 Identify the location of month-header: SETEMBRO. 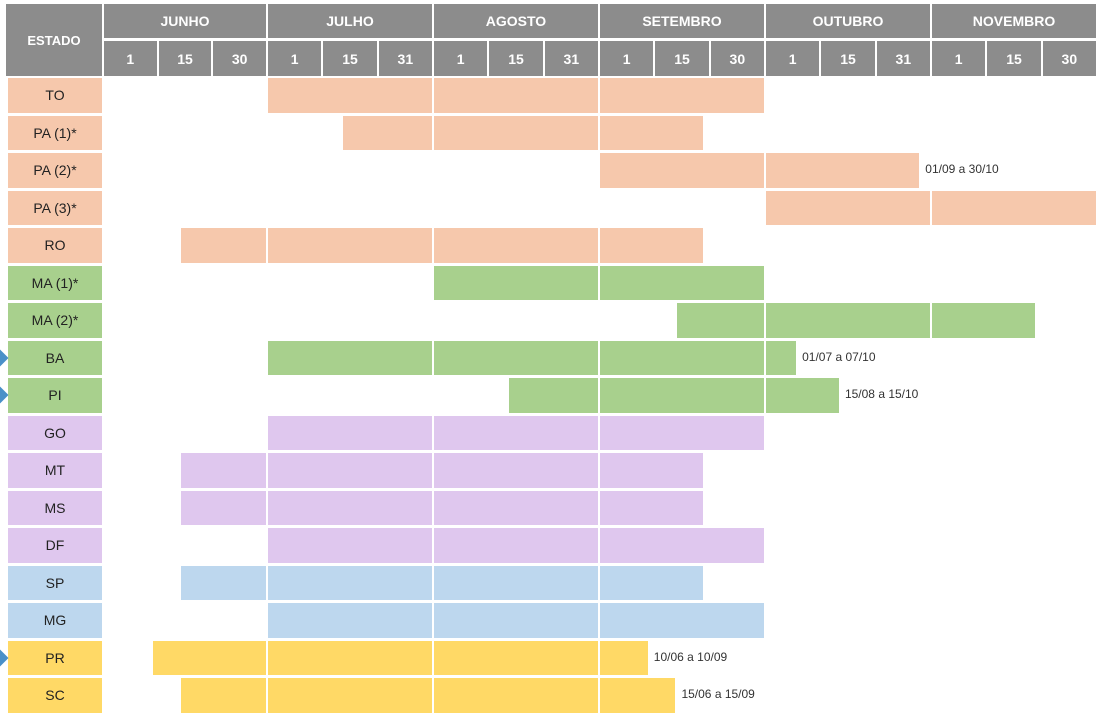
(682, 21).